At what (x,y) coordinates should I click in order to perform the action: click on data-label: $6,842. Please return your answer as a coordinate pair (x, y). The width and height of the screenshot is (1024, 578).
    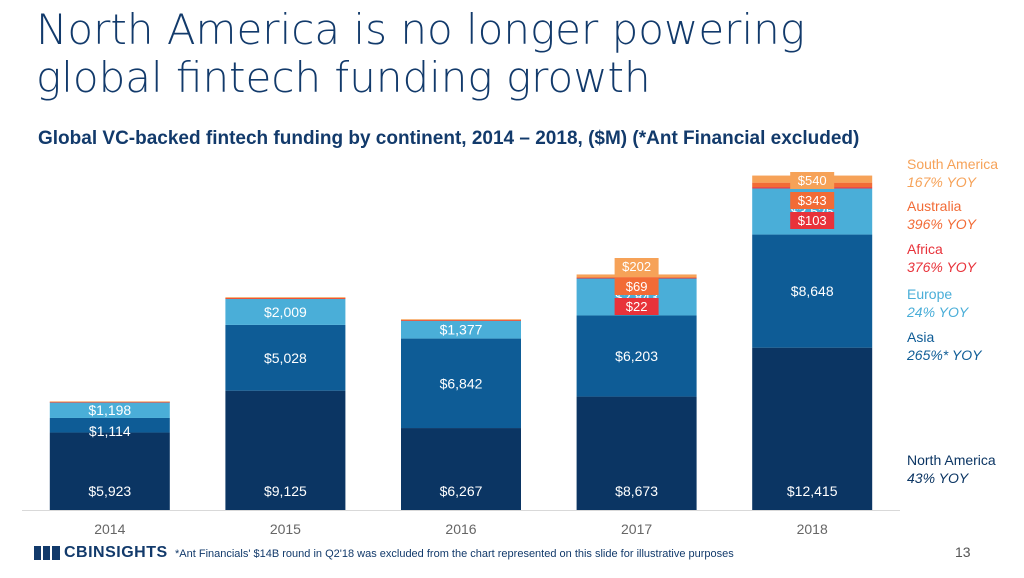
    Looking at the image, I should click on (461, 383).